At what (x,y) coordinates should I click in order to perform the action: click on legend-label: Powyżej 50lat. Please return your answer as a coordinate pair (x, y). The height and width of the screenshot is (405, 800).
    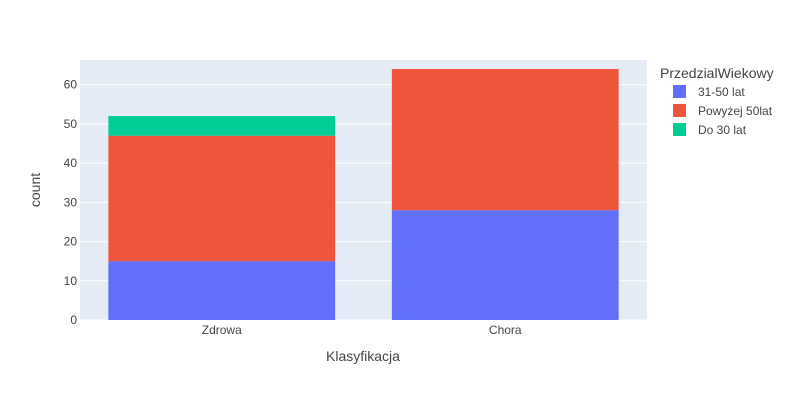
    Looking at the image, I should click on (735, 111).